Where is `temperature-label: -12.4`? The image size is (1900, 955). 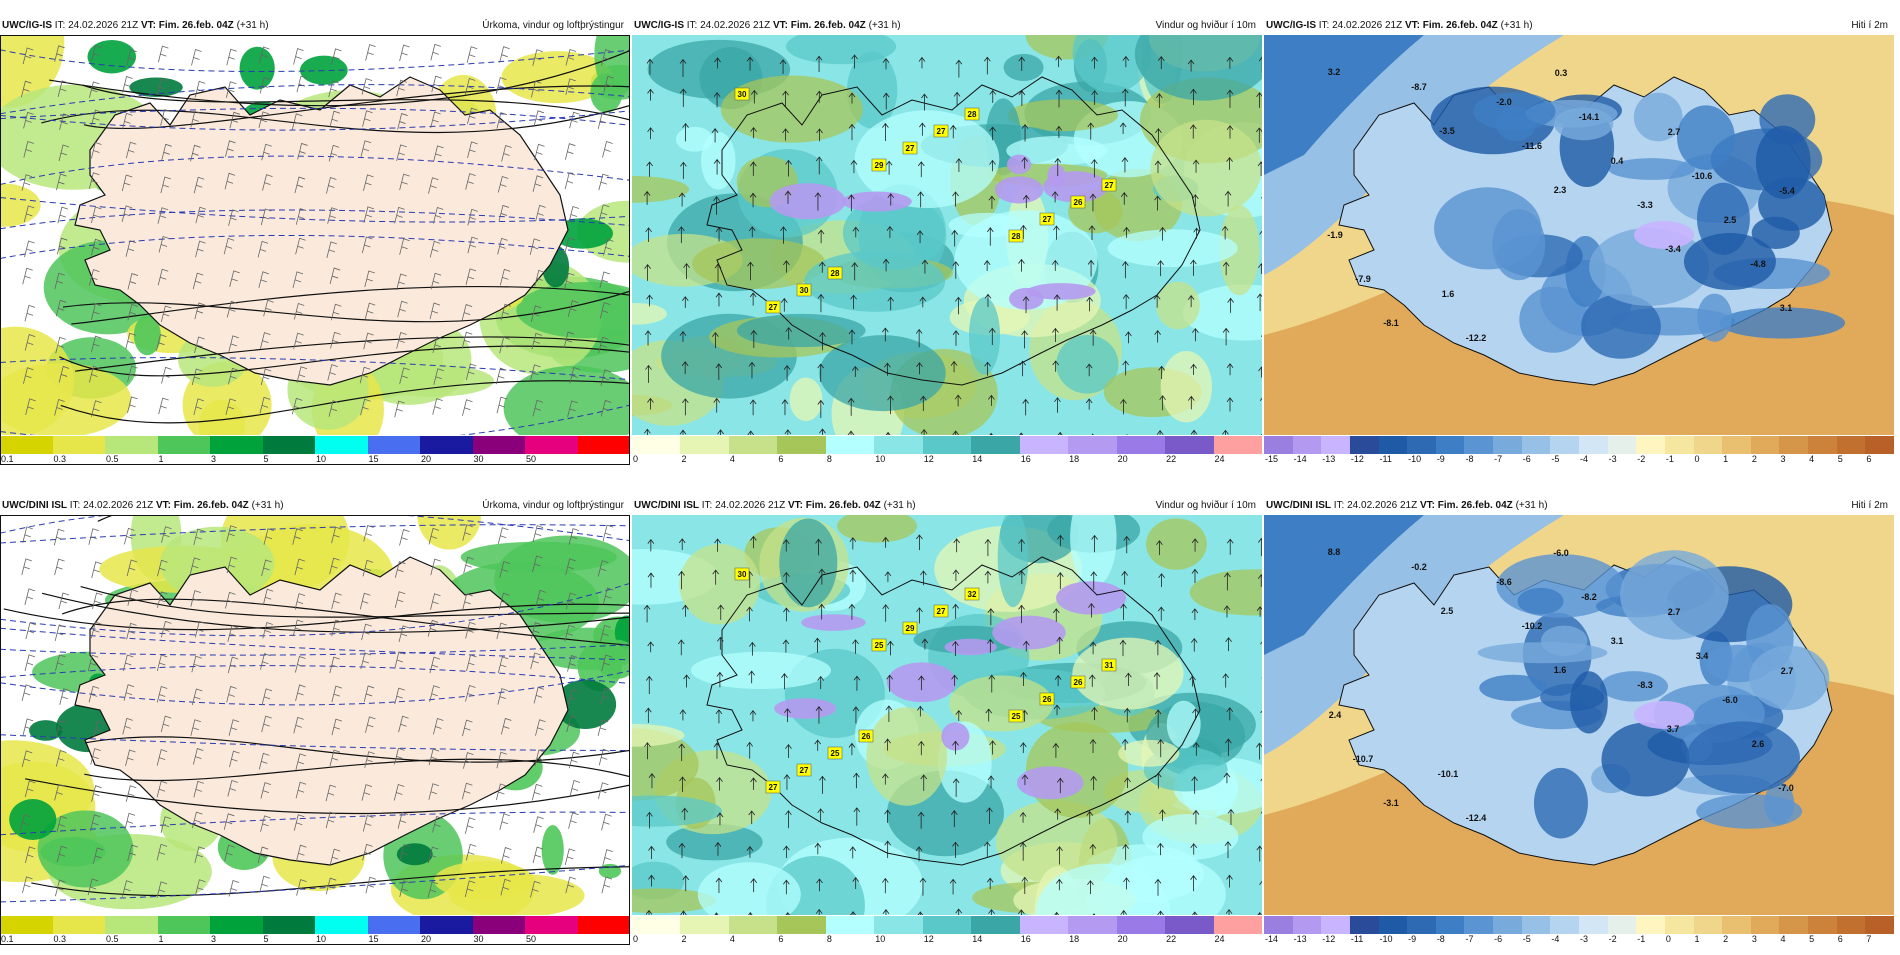 temperature-label: -12.4 is located at coordinates (1476, 818).